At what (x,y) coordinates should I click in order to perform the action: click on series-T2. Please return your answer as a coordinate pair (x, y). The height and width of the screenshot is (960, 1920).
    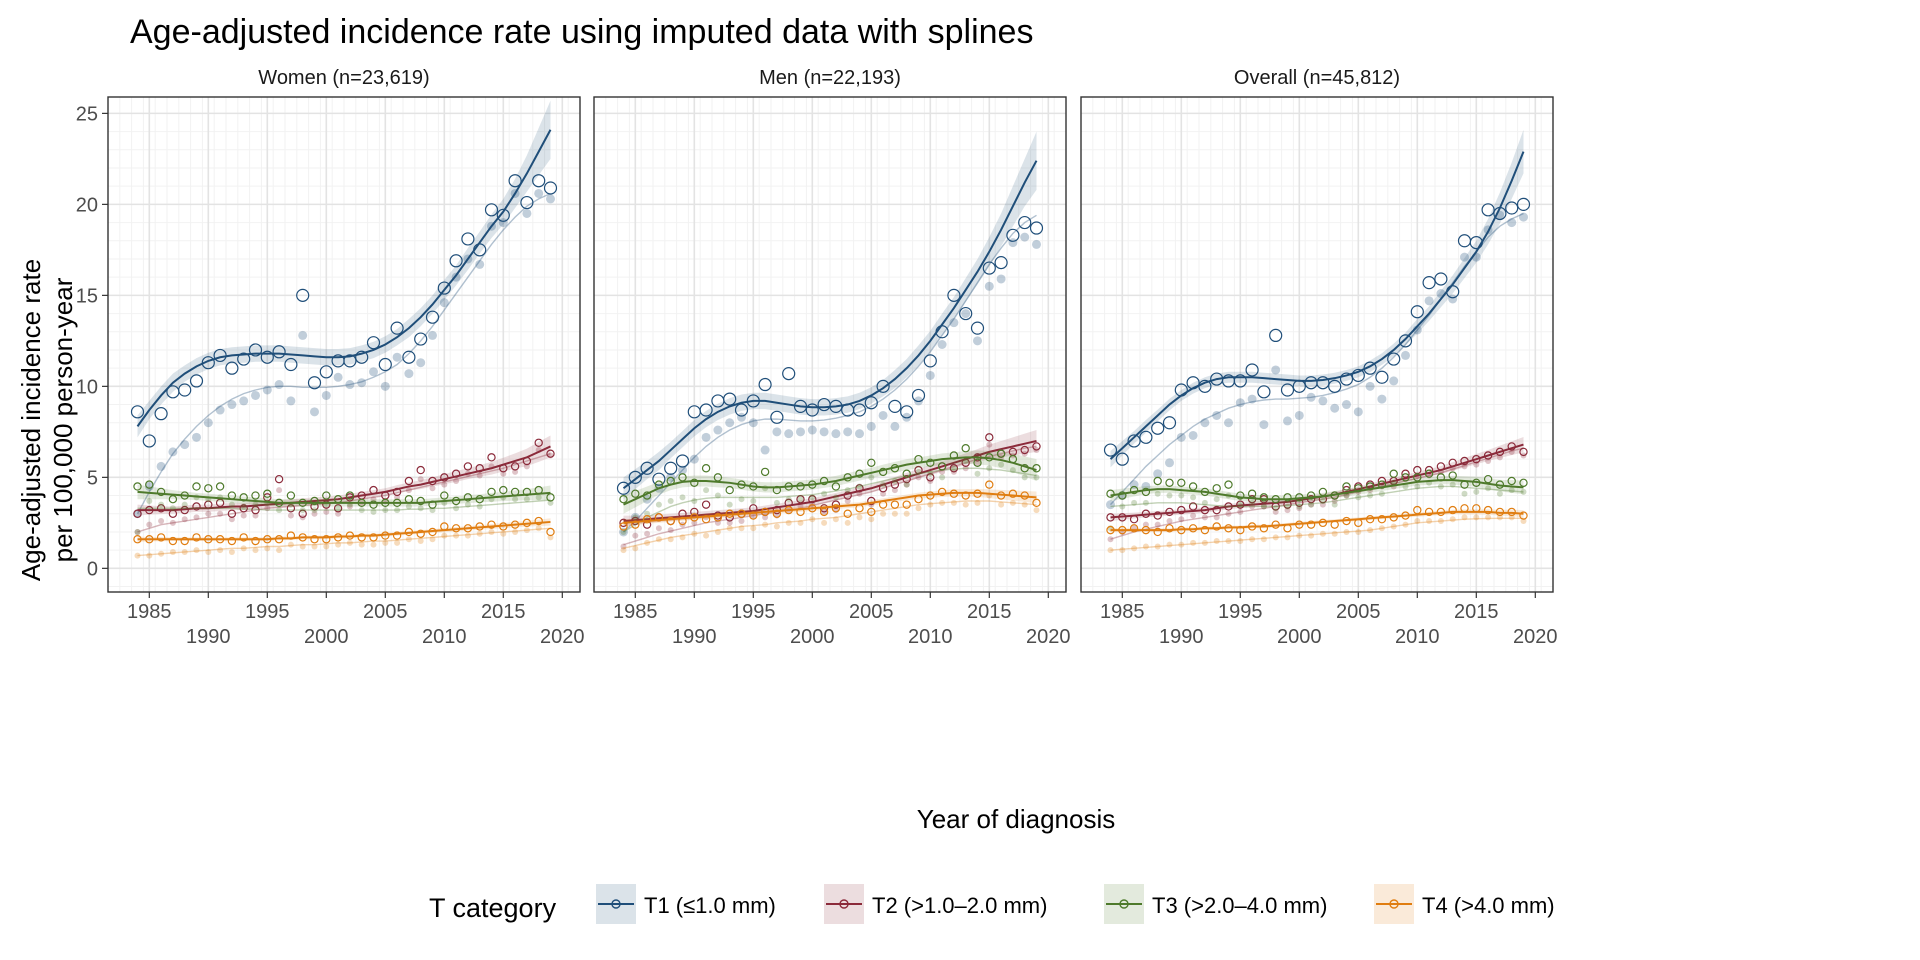
    Looking at the image, I should click on (344, 485).